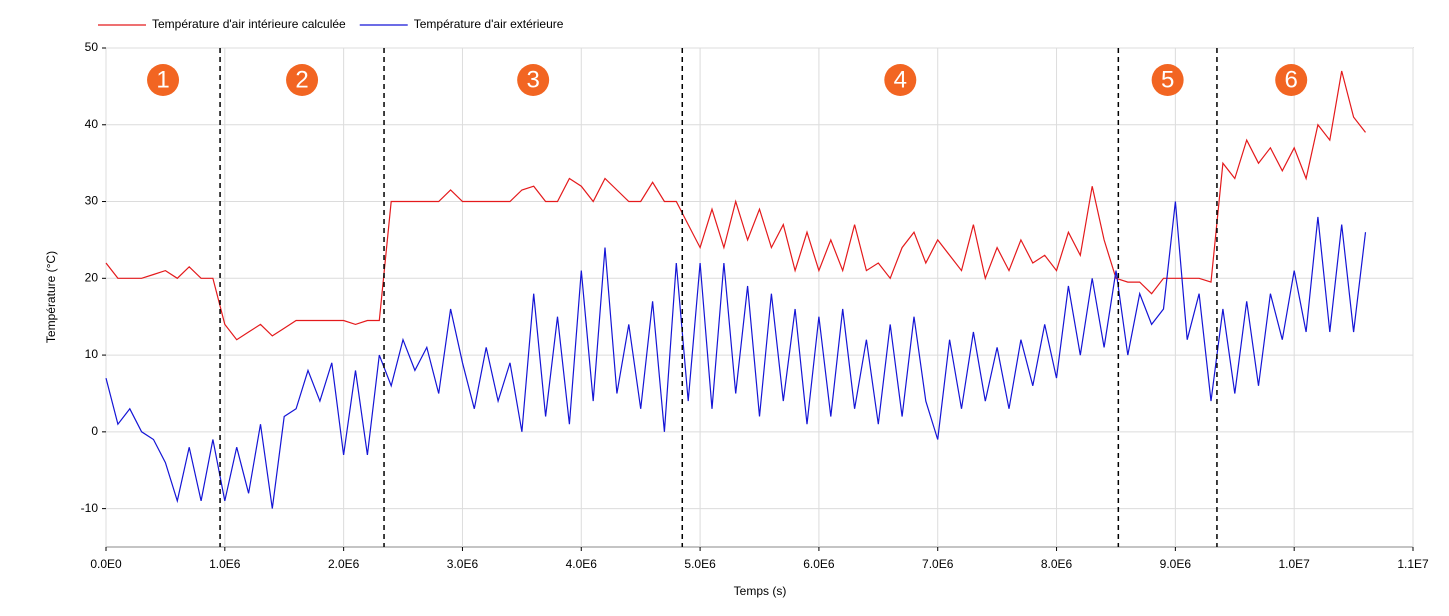 The height and width of the screenshot is (616, 1449). What do you see at coordinates (92, 277) in the screenshot?
I see `y-tick-label: 20` at bounding box center [92, 277].